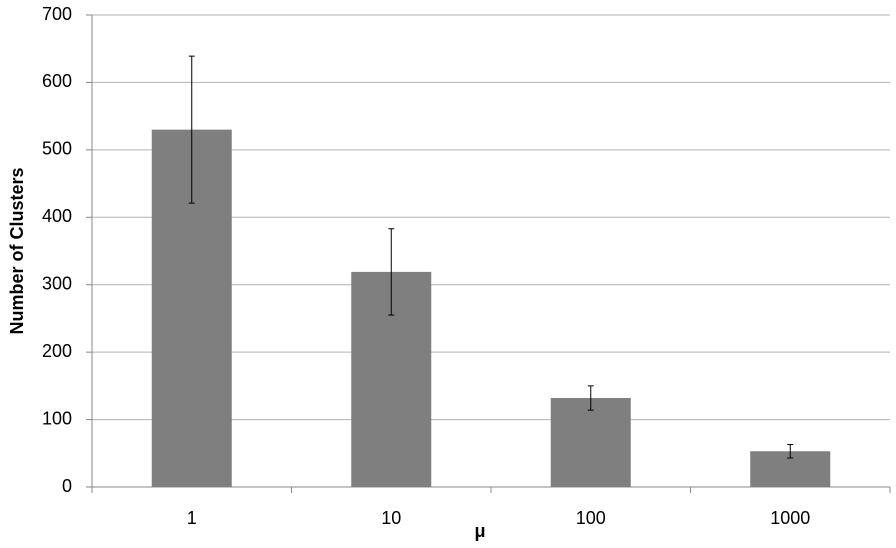 This screenshot has height=548, width=896. What do you see at coordinates (57, 418) in the screenshot?
I see `y-tick-label: 100` at bounding box center [57, 418].